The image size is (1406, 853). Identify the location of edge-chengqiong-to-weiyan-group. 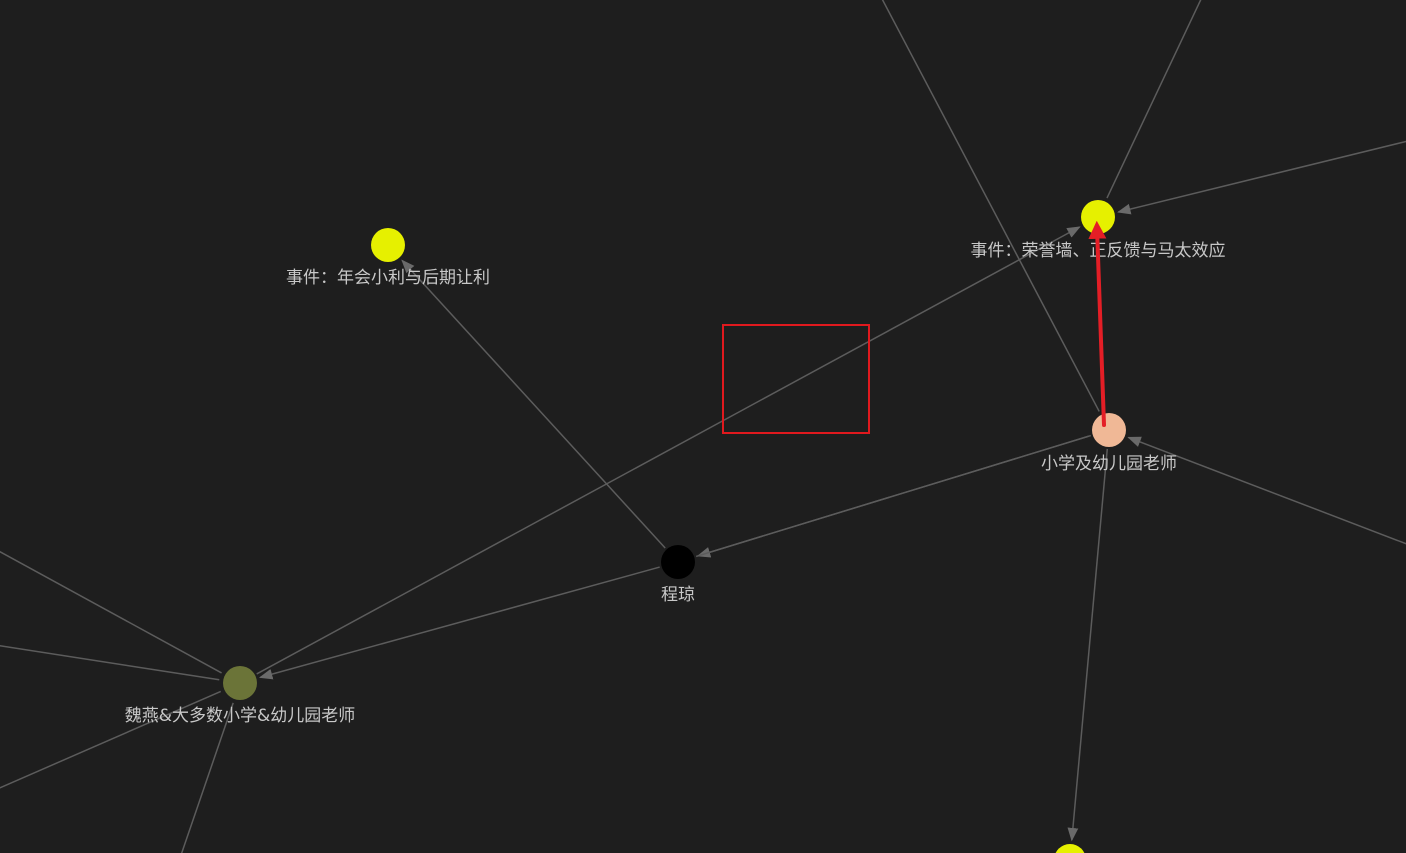
(459, 623).